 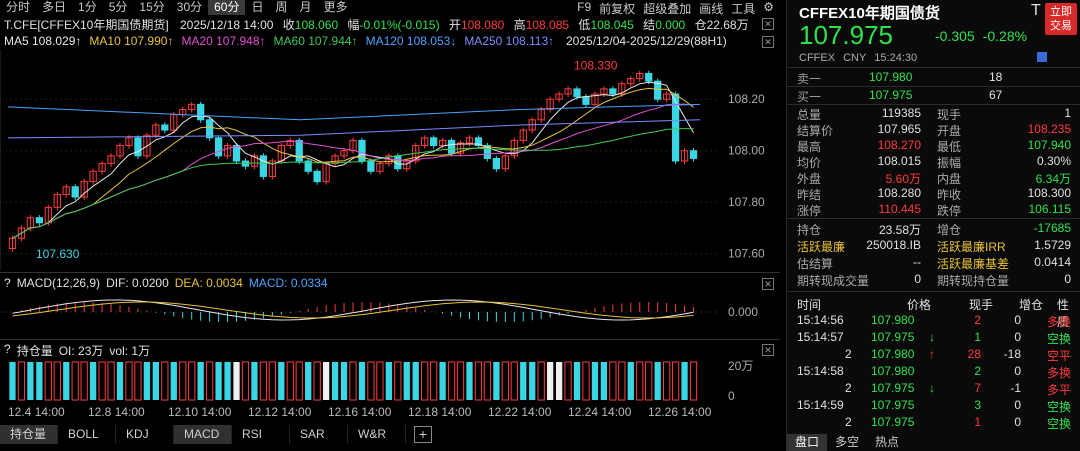 I want to click on indicator-tab: RSI, so click(x=261, y=434).